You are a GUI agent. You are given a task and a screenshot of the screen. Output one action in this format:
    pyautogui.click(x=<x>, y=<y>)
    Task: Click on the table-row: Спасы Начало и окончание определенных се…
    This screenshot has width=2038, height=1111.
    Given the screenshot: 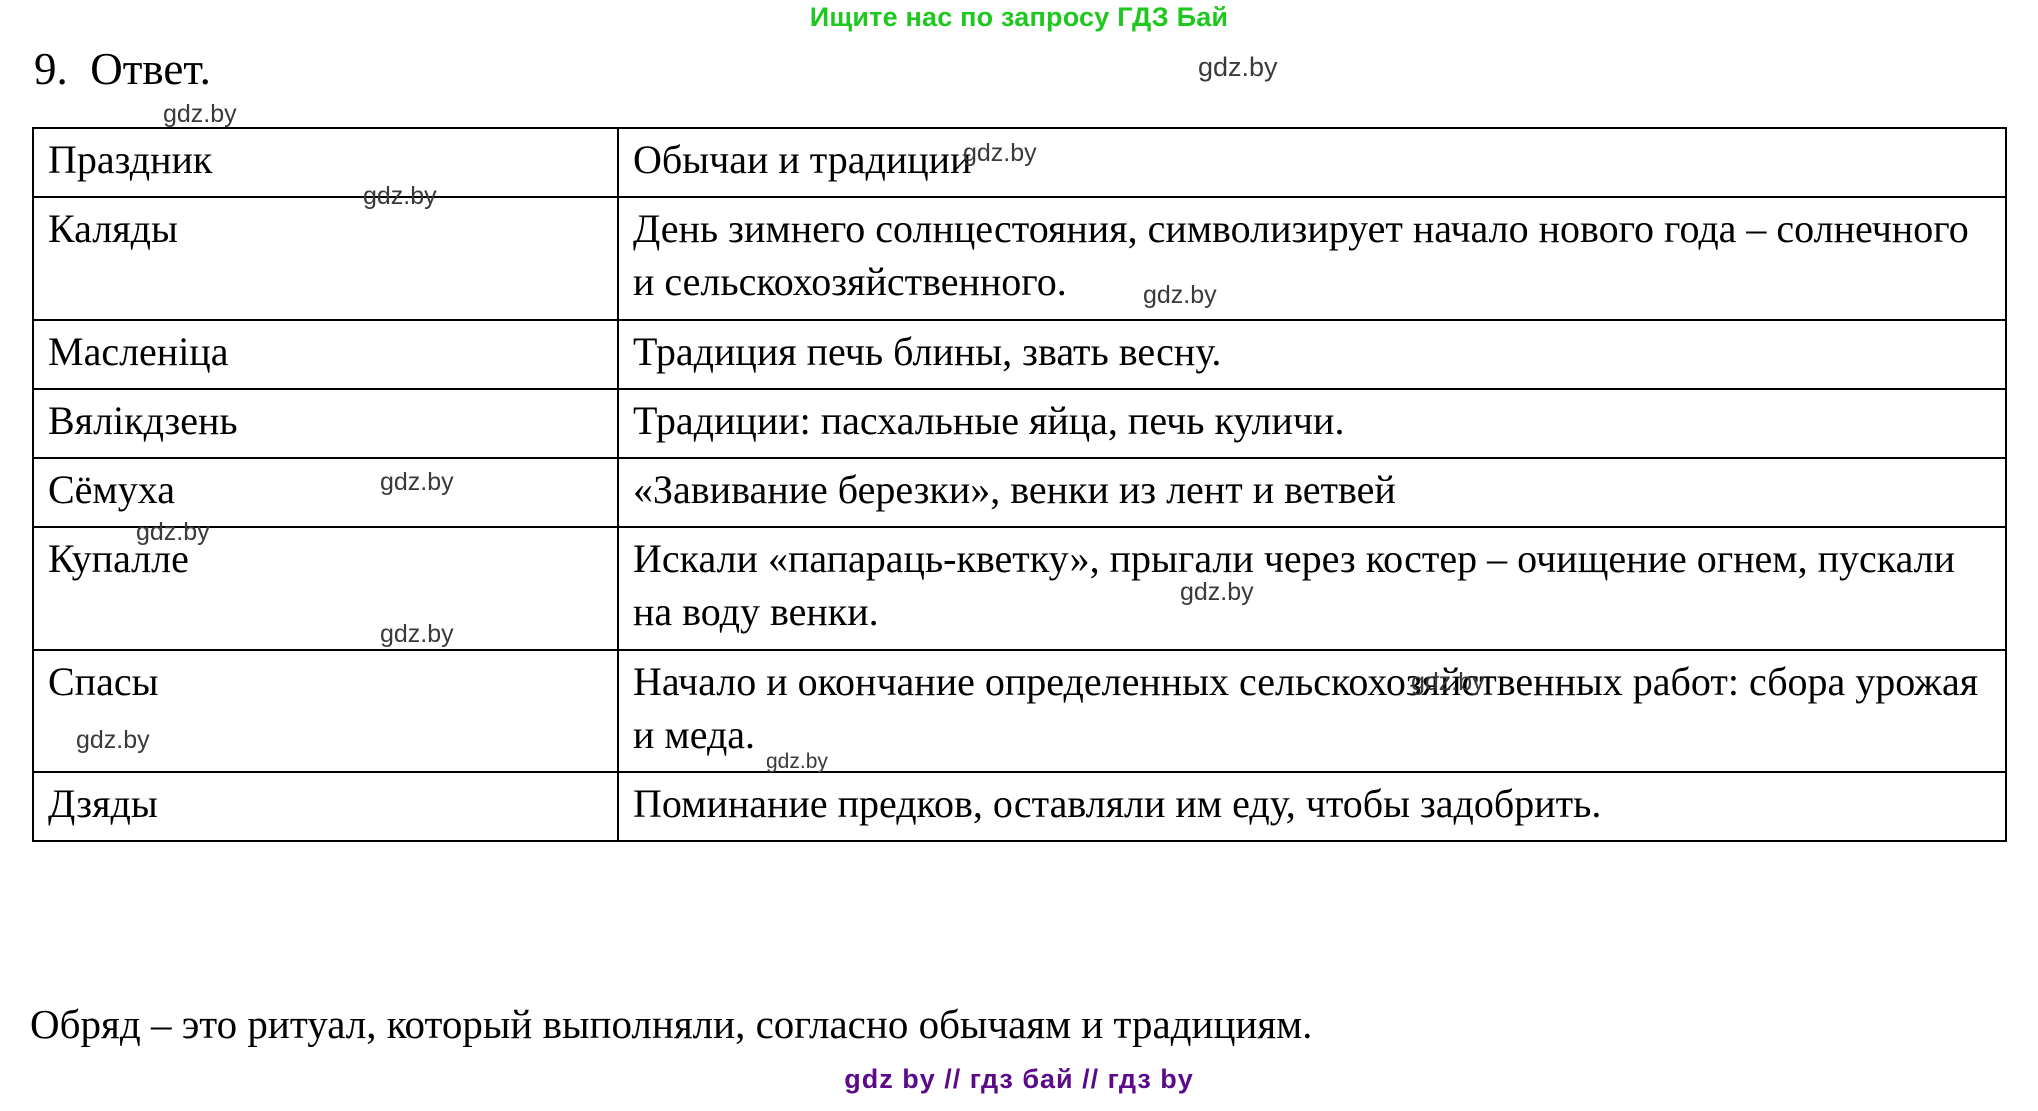 What is the action you would take?
    pyautogui.click(x=1019, y=710)
    